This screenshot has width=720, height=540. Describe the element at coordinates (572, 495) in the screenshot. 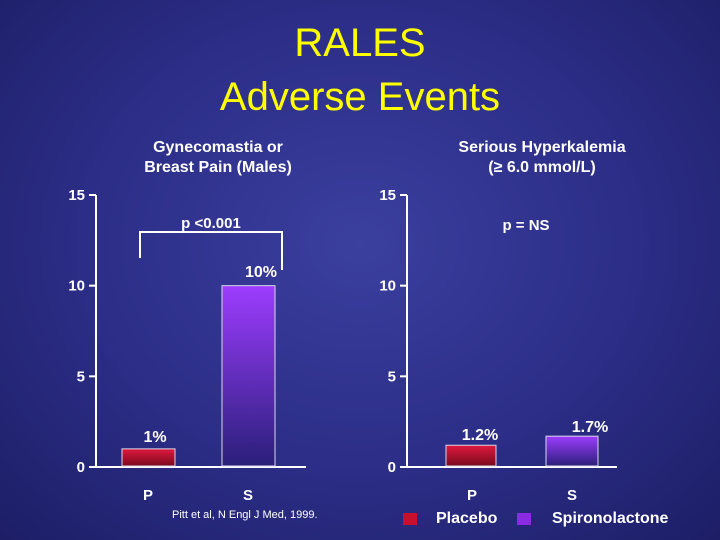

I see `chart2-x-label-S: S` at that location.